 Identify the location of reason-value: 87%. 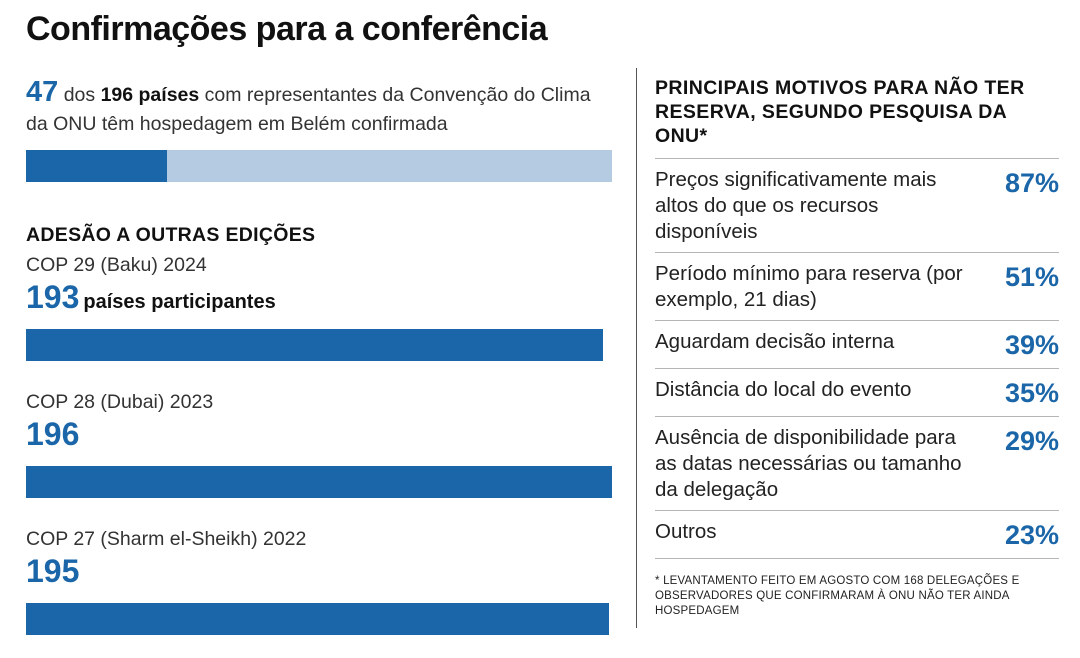
(1031, 183).